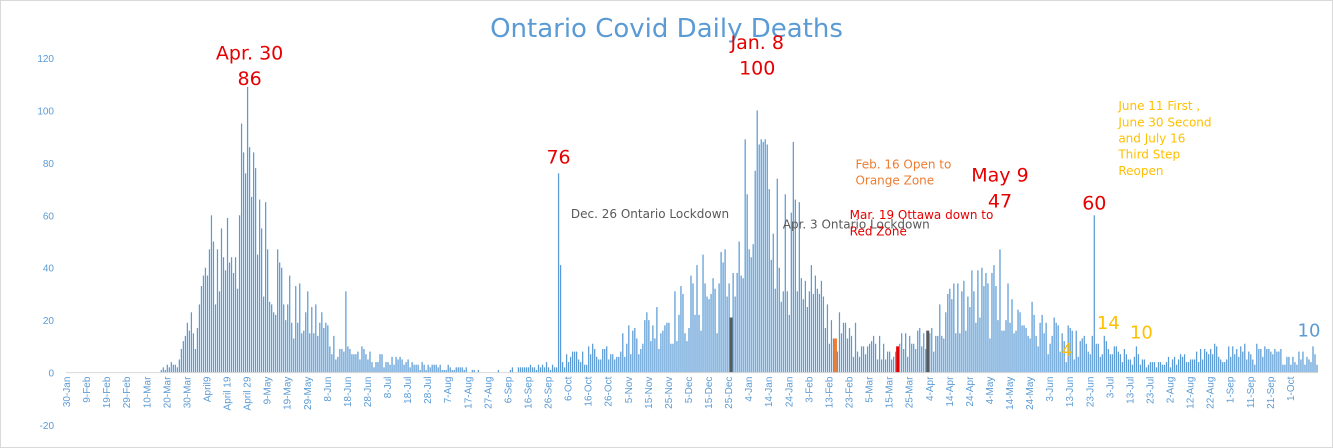 The height and width of the screenshot is (448, 1333). What do you see at coordinates (689, 390) in the screenshot?
I see `x-tick-label: 5-Dec` at bounding box center [689, 390].